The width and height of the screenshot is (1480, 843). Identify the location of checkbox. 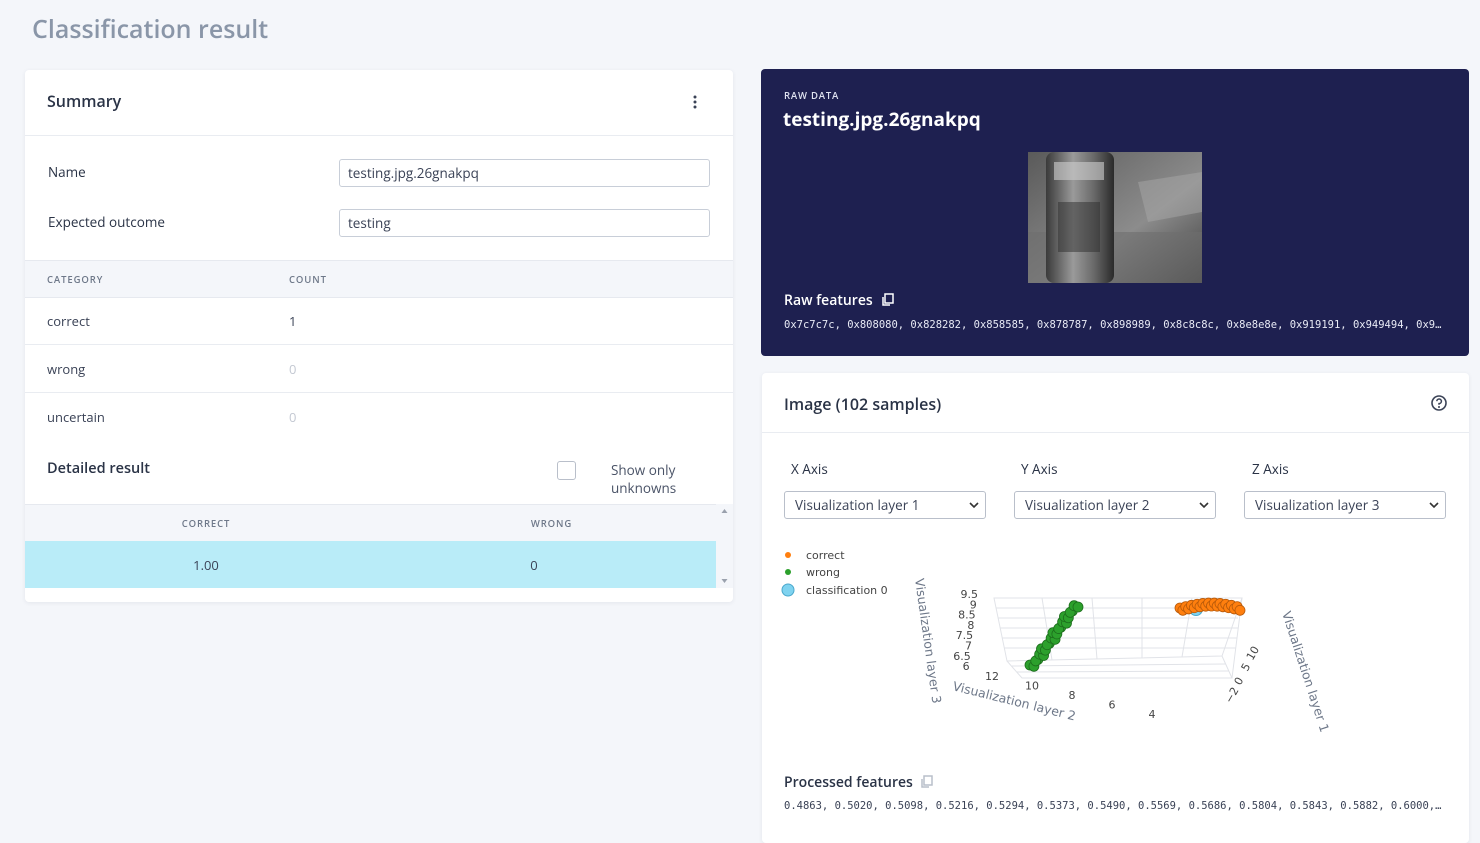
(566, 470).